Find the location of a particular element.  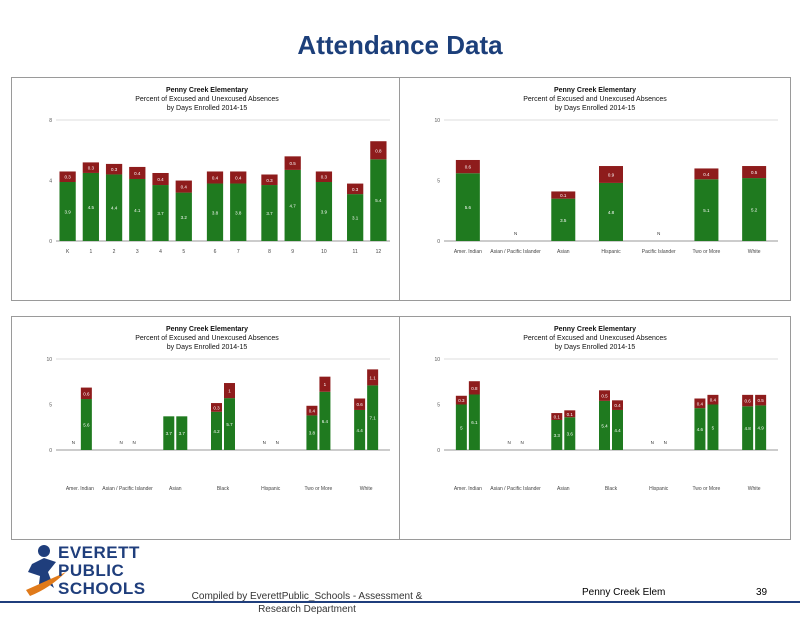

bar-unexcused-label: 1 is located at coordinates (325, 384).